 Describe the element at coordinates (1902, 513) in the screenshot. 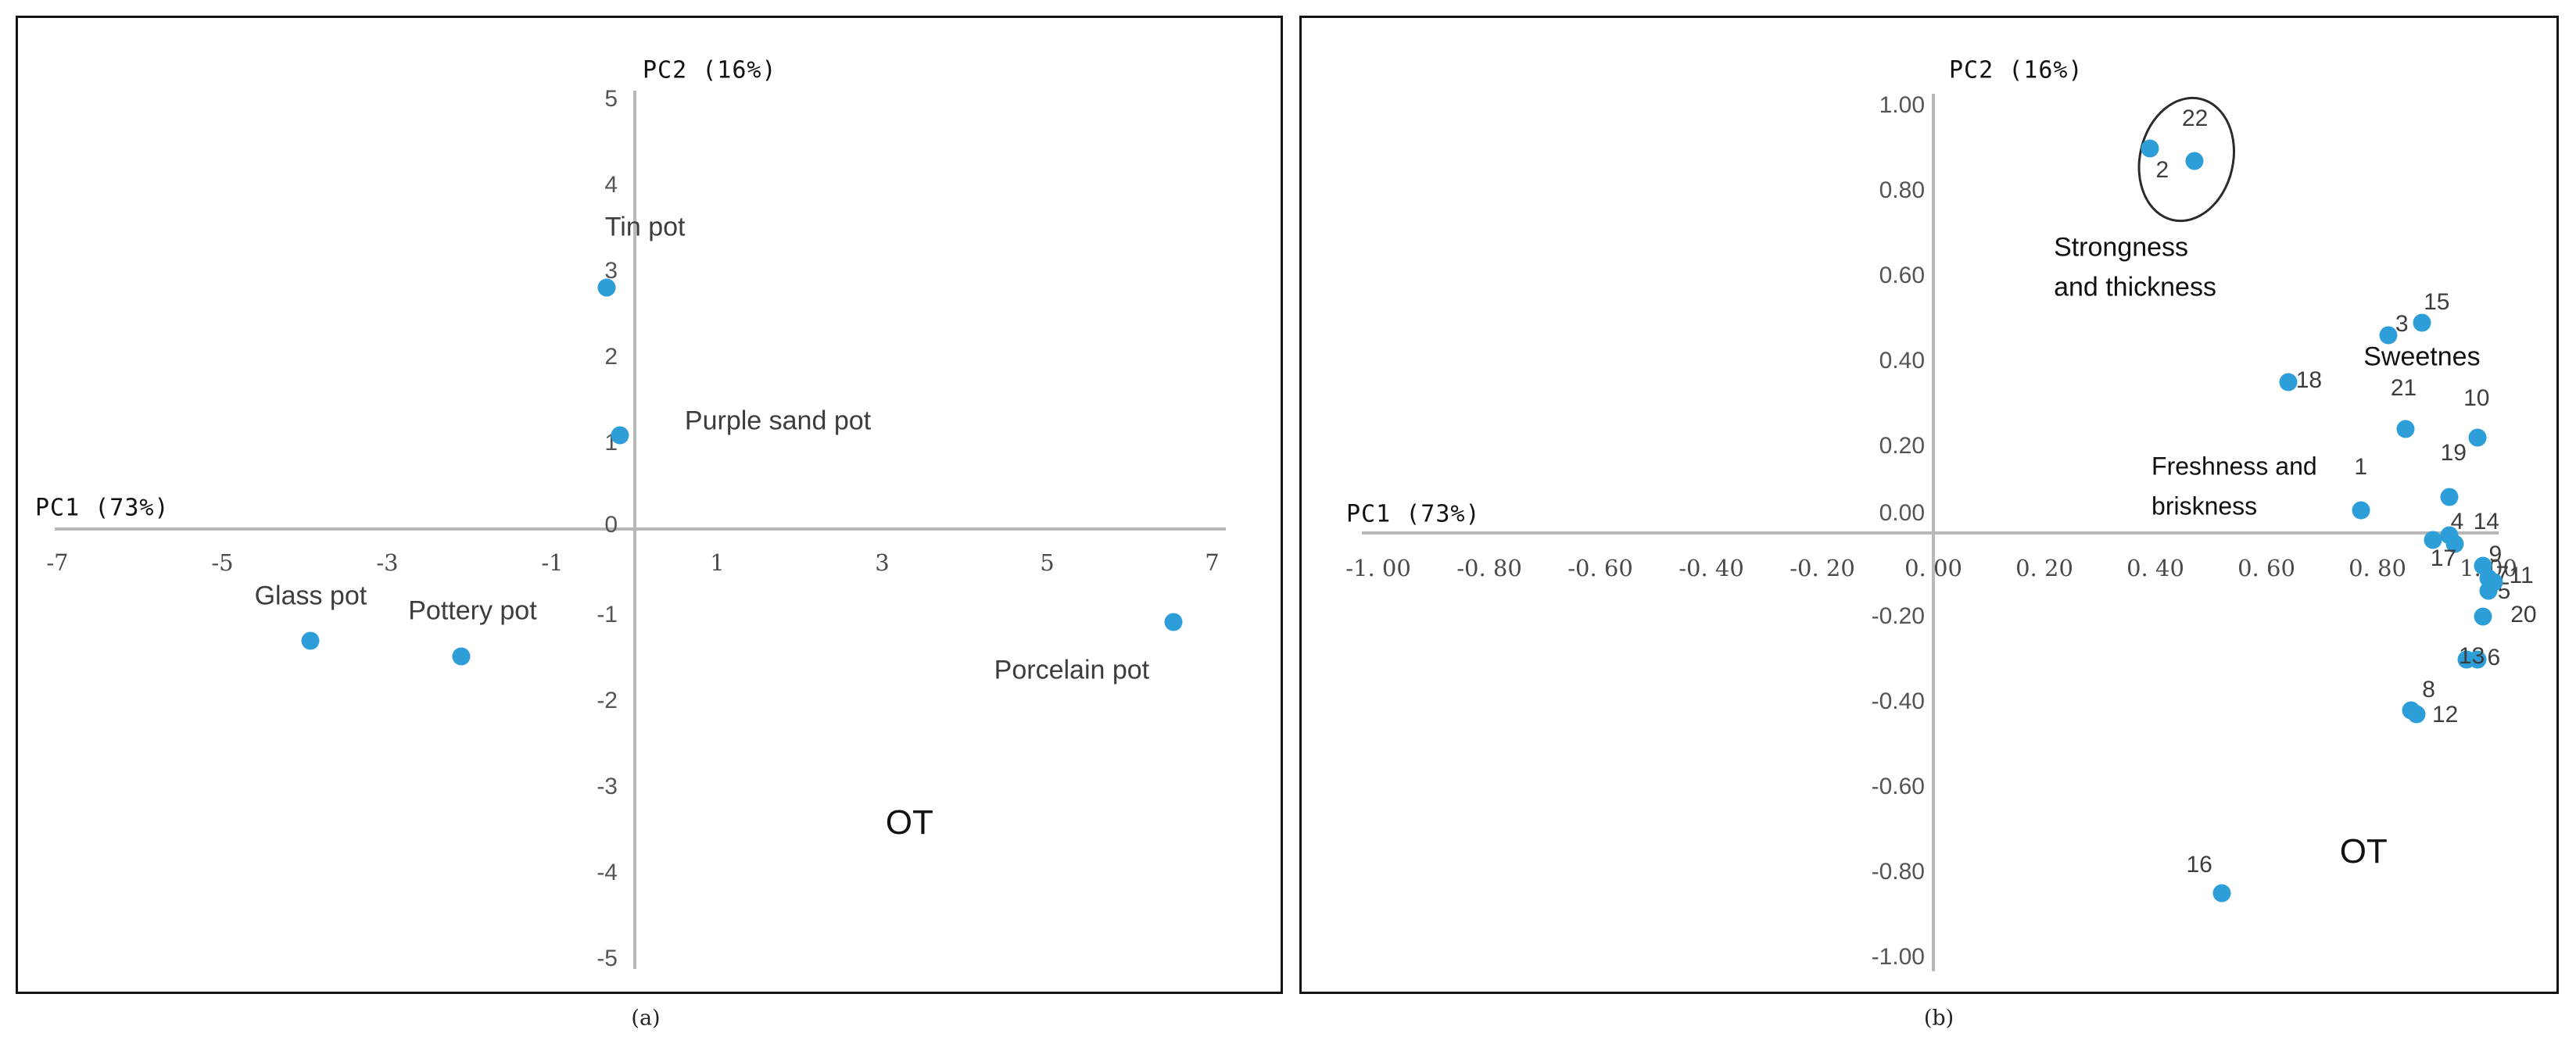

I see `y-tick-label-b: 0.00` at that location.